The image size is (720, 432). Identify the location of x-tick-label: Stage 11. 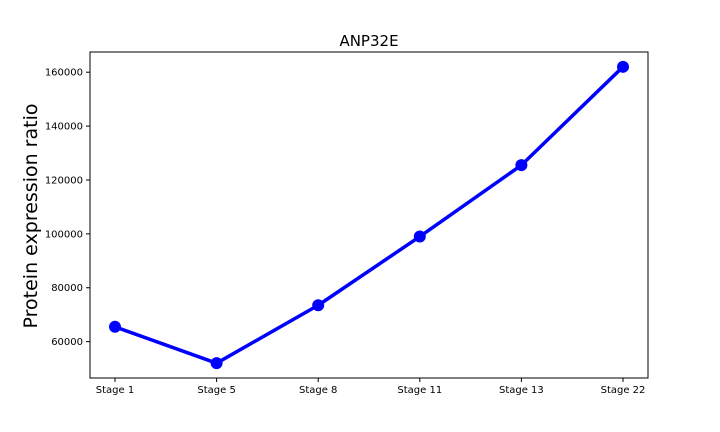
(419, 390).